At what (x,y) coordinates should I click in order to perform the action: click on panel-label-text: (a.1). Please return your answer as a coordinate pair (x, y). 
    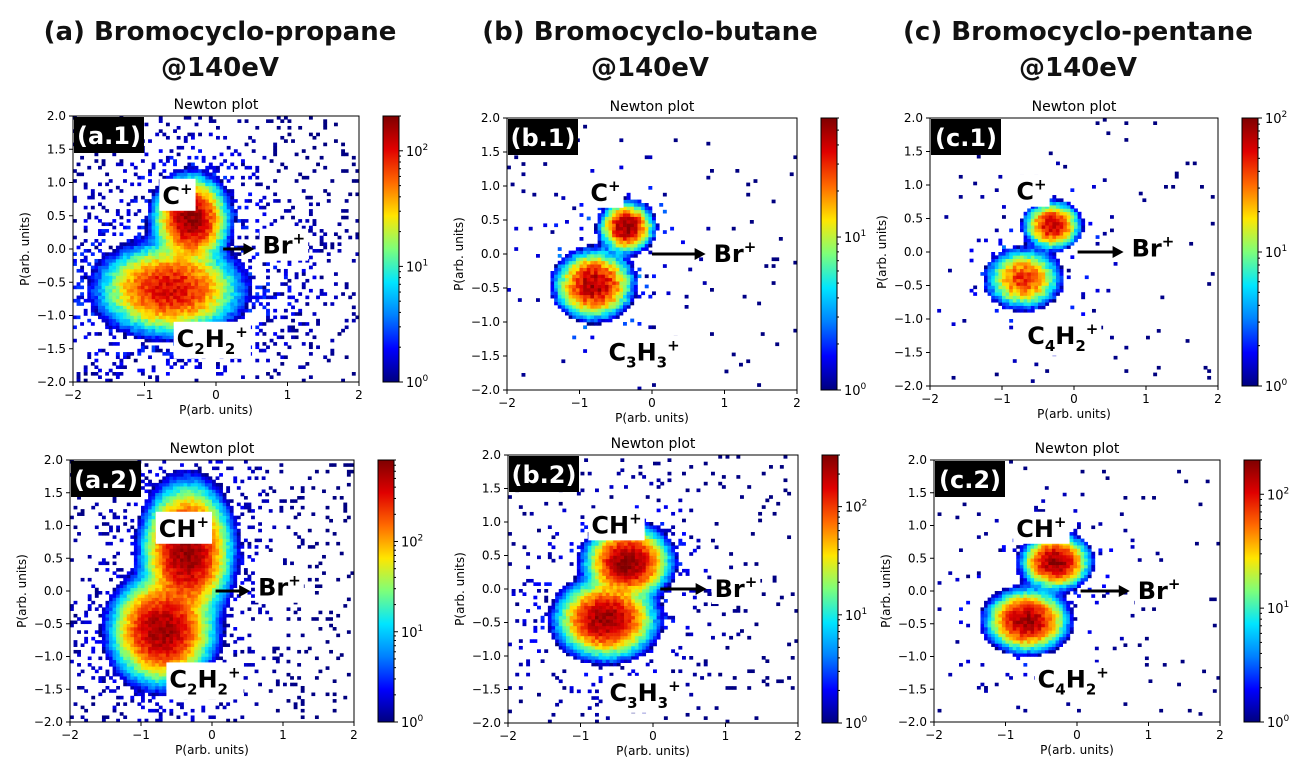
    Looking at the image, I should click on (109, 136).